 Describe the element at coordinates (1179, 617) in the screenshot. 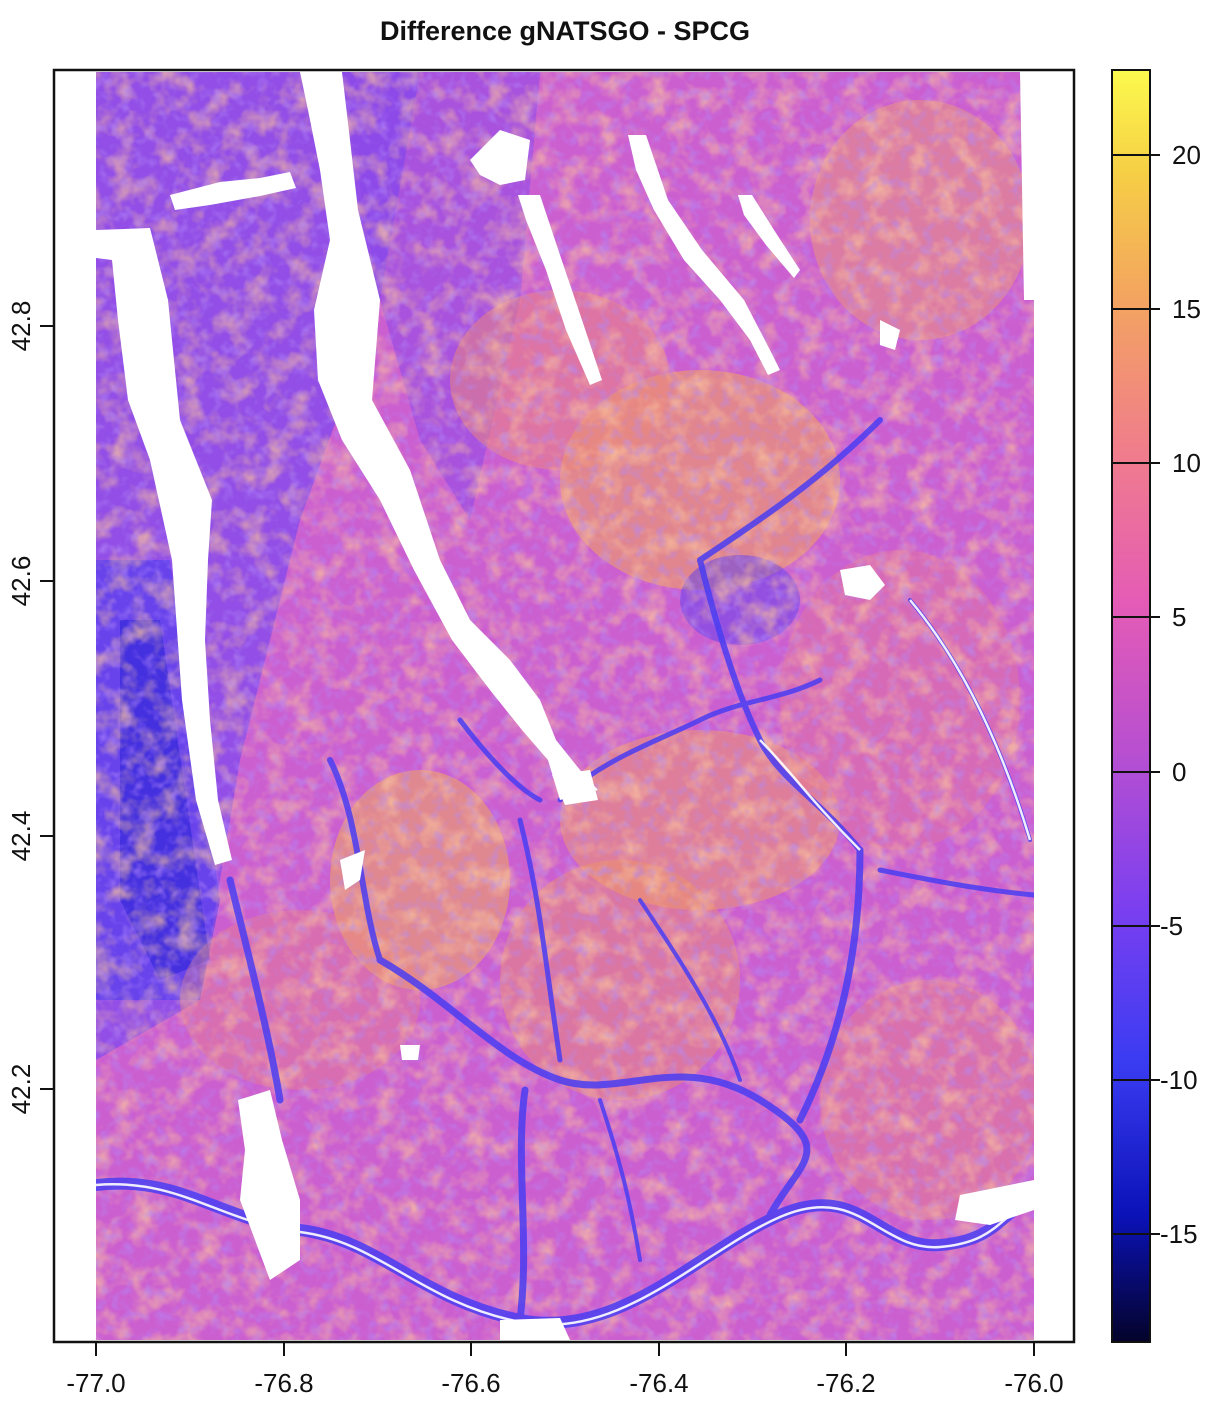

I see `colorbar-tick-label: 5` at that location.